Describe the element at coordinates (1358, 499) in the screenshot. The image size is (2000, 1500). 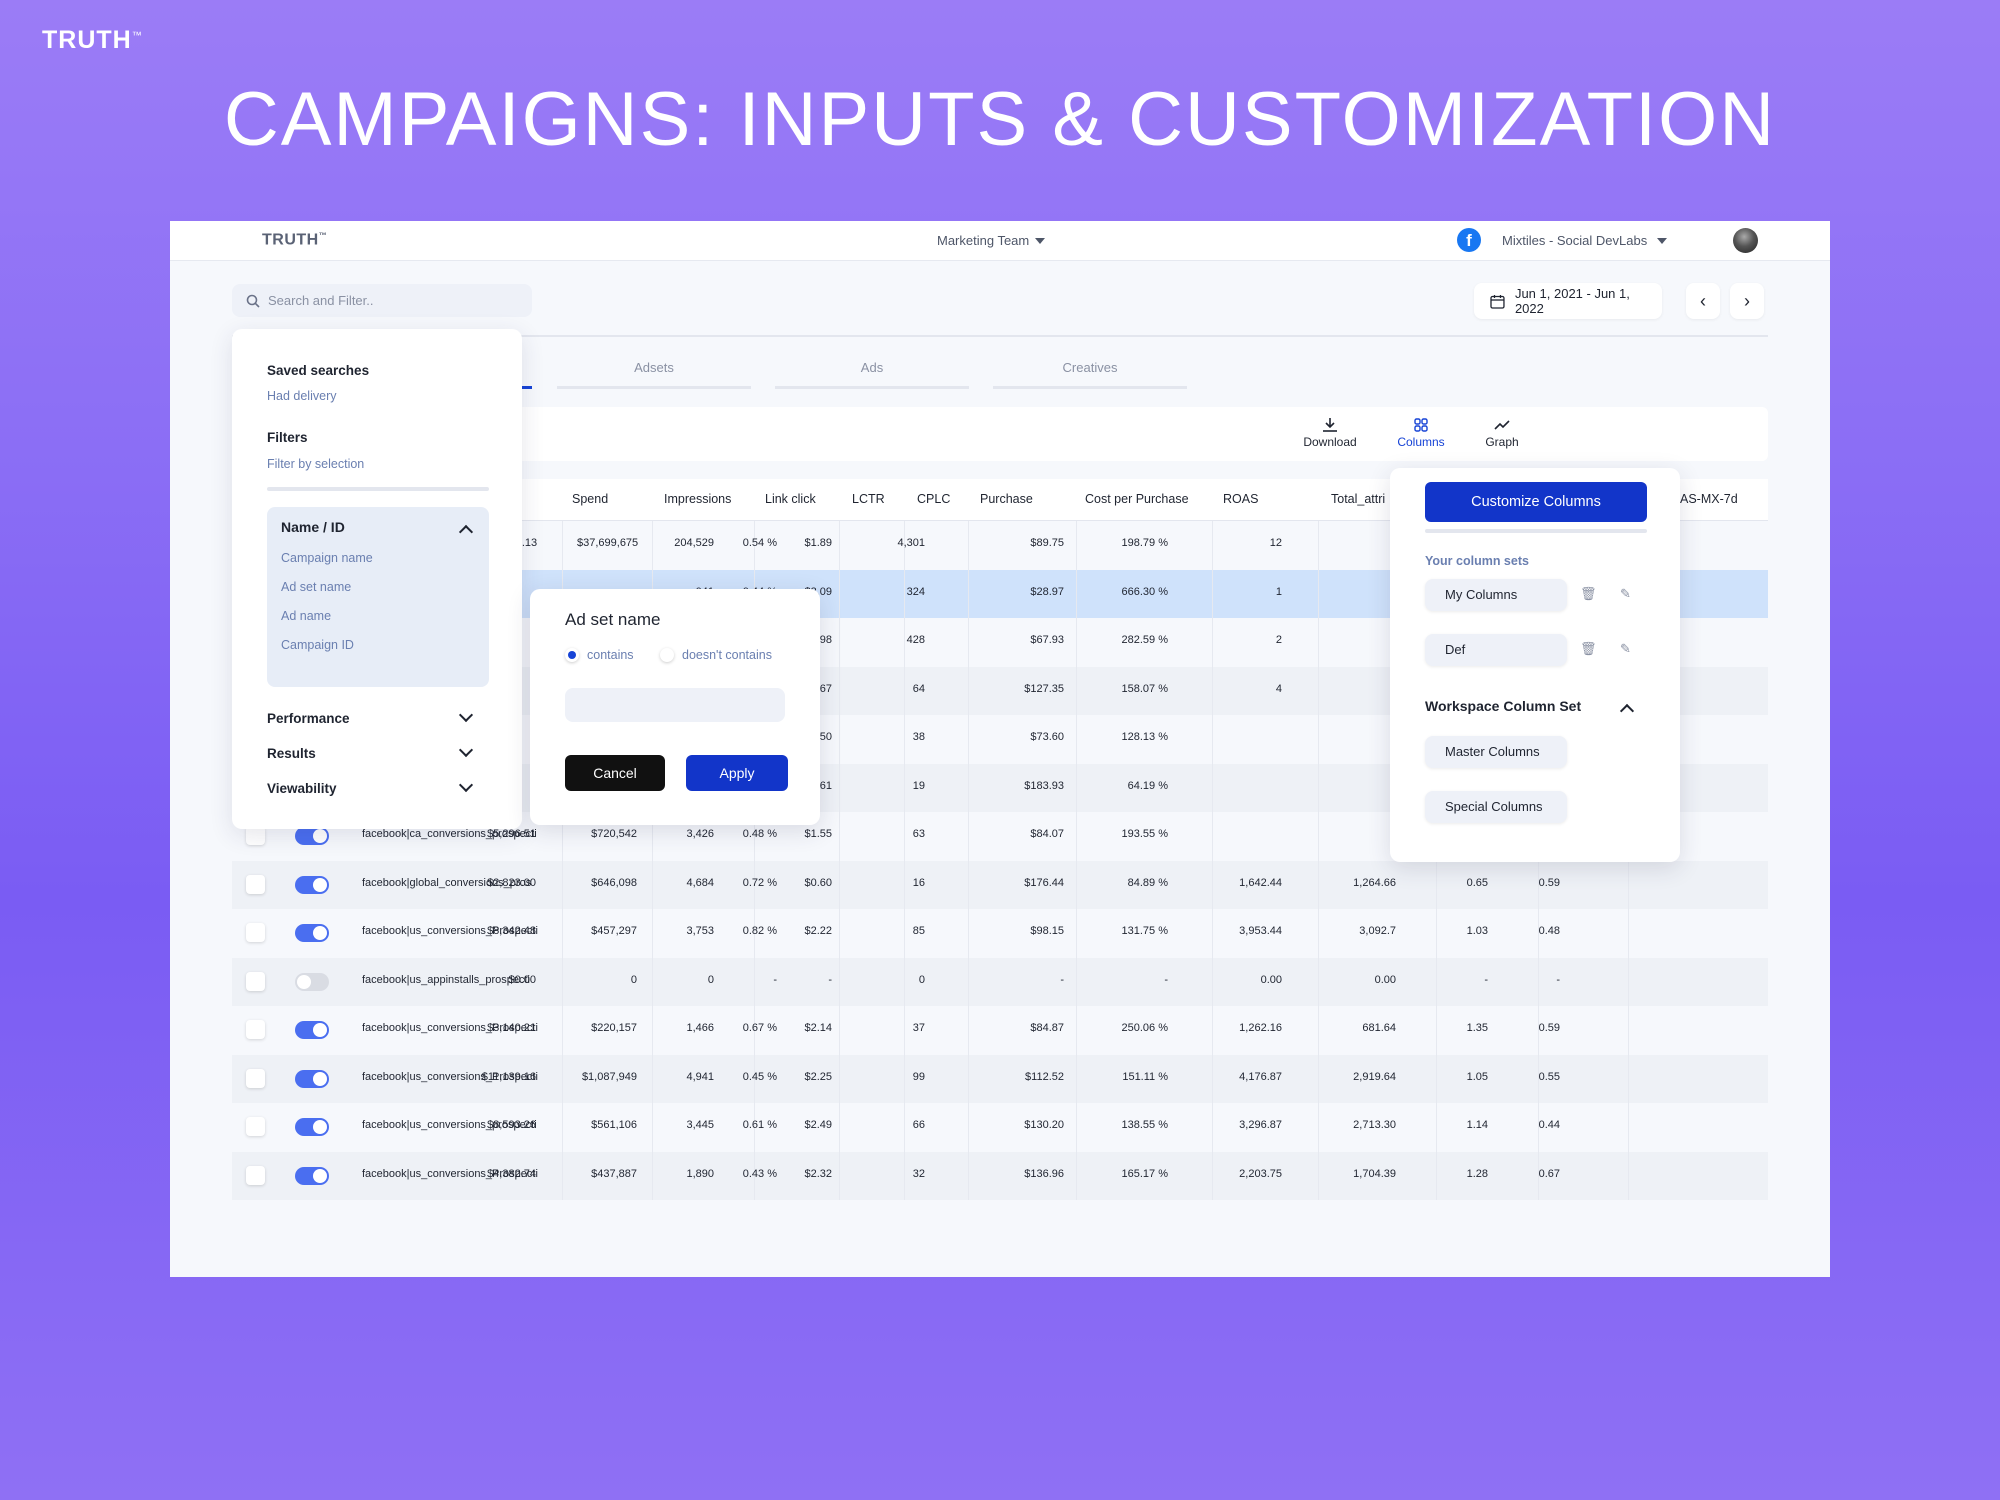
I see `column-header: Total_attri` at that location.